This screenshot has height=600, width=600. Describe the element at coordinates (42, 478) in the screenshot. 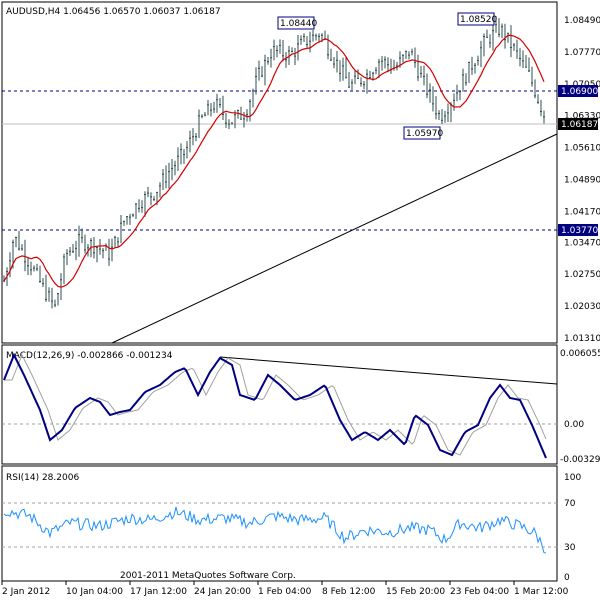

I see `rsi-title: RSI(14) 28.2006` at that location.